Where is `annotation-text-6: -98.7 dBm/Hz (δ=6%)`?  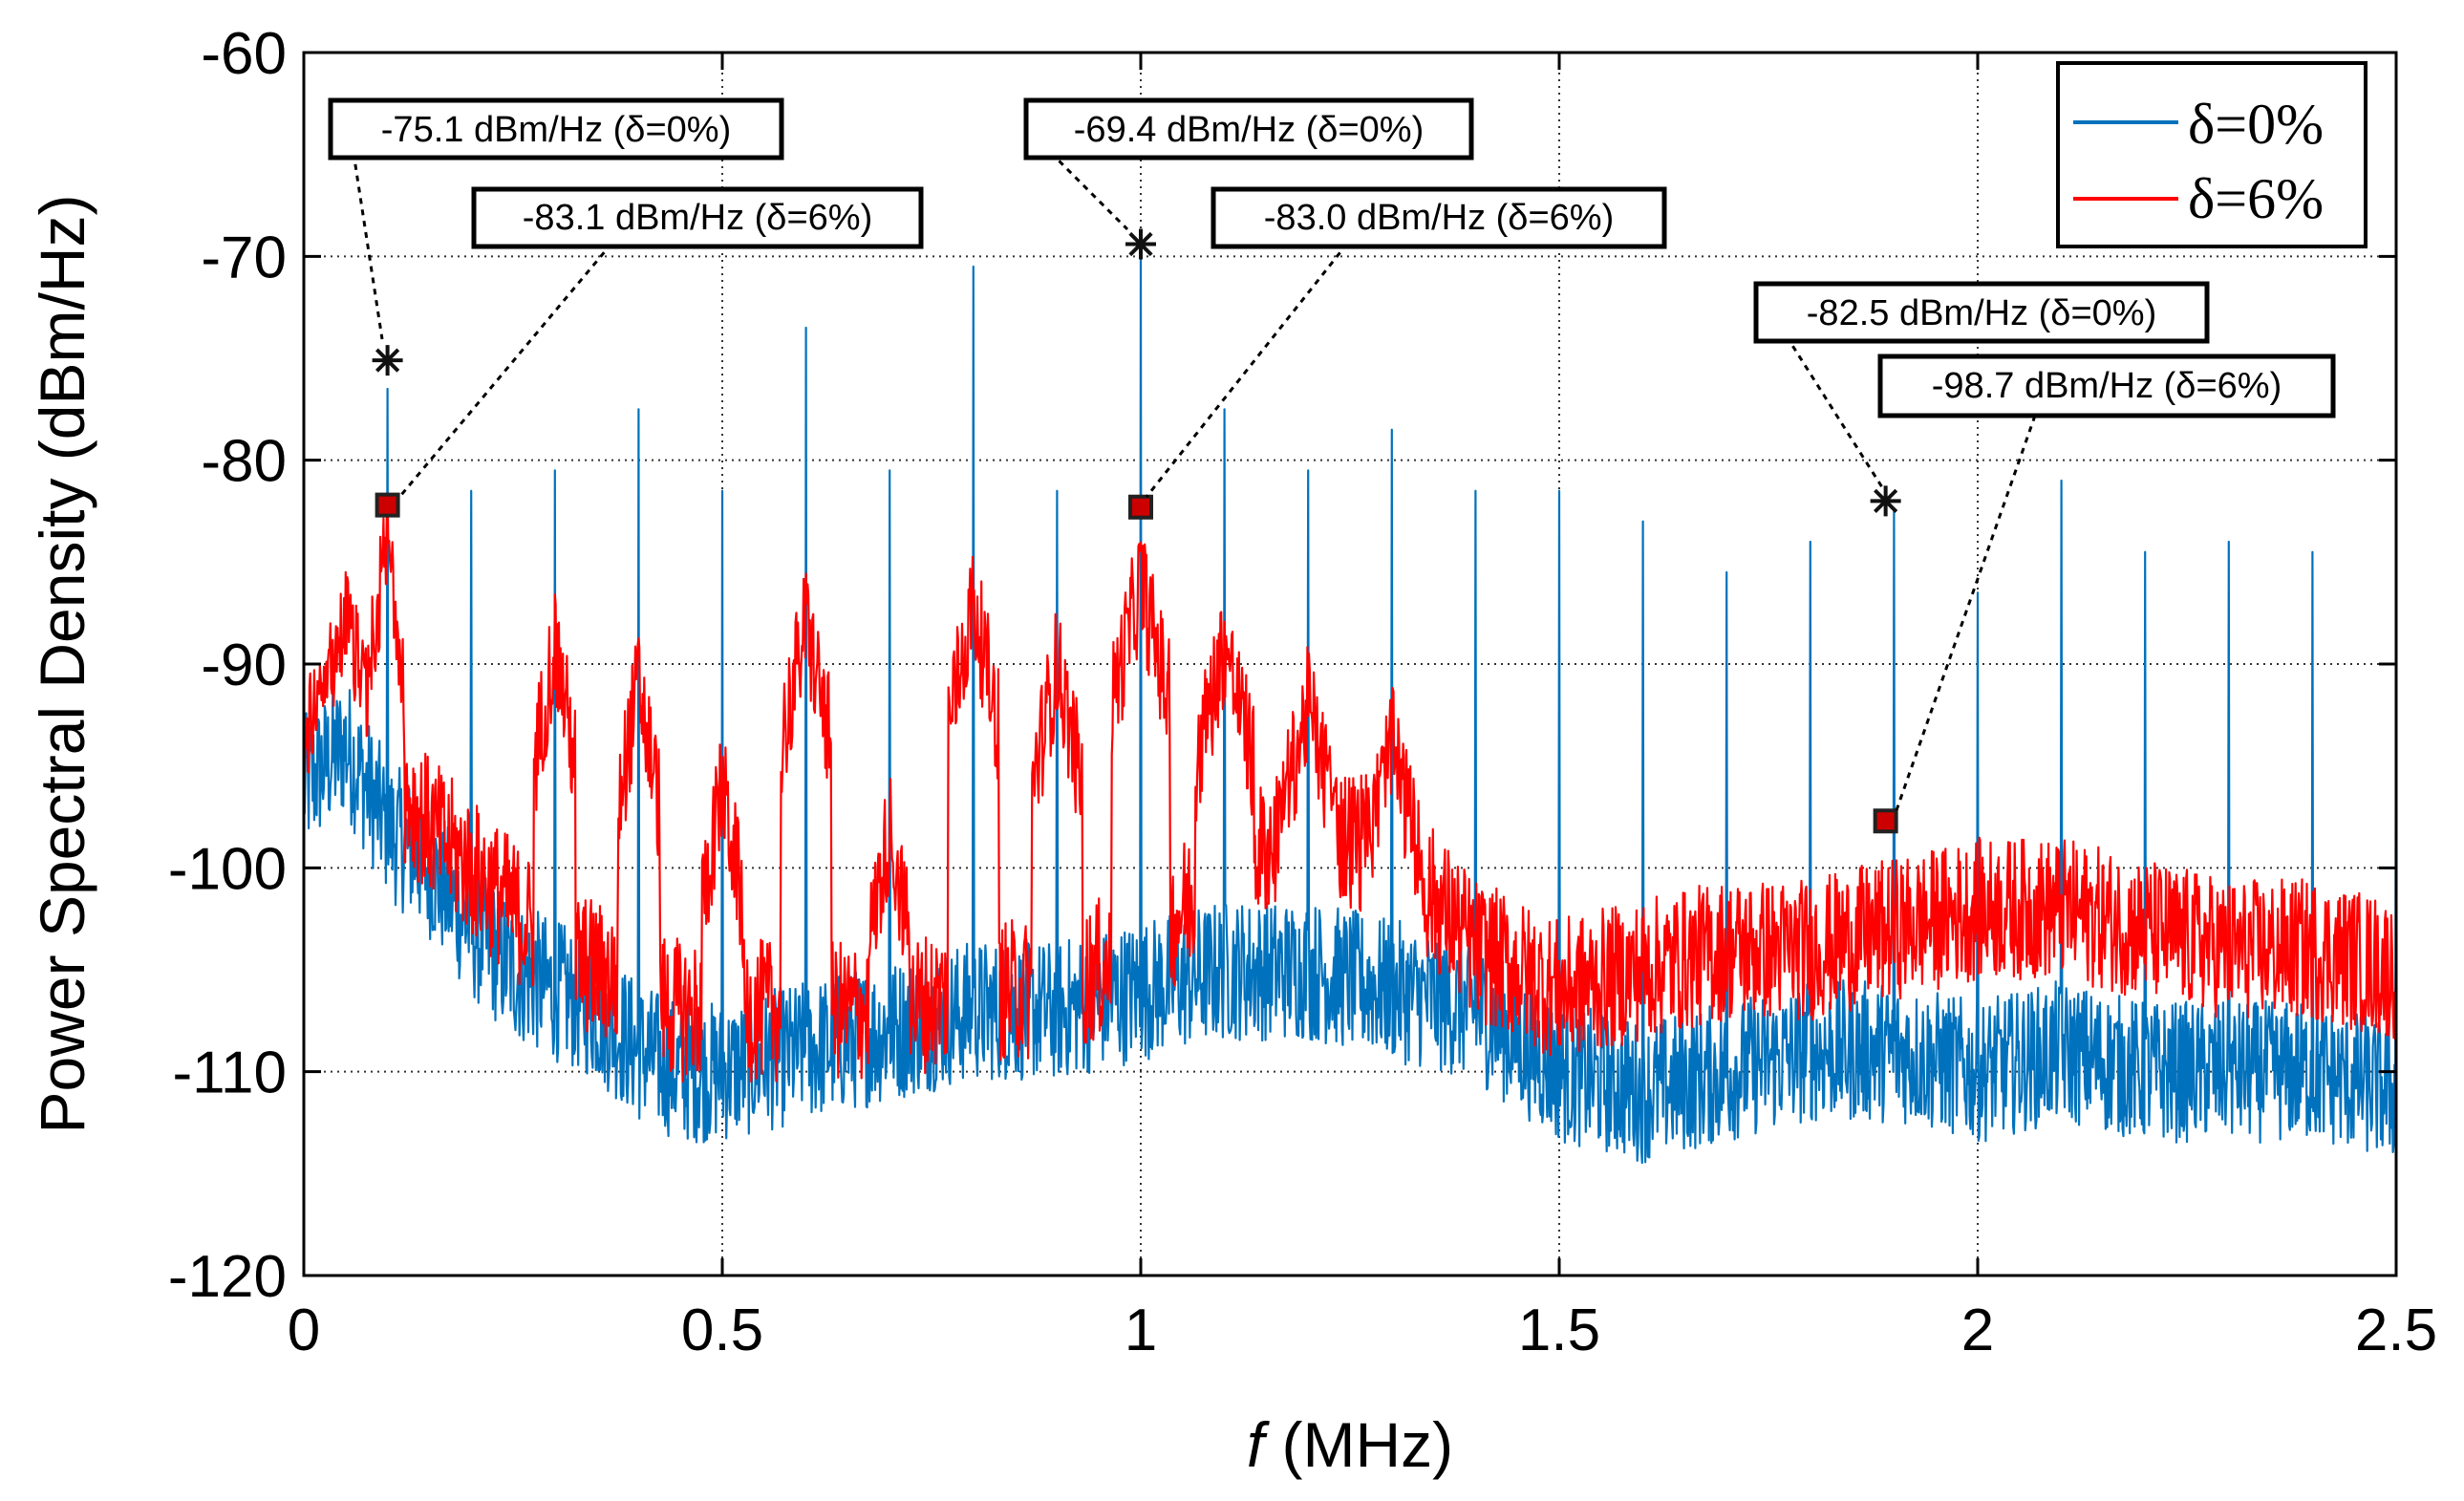 annotation-text-6: -98.7 dBm/Hz (δ=6%) is located at coordinates (2107, 386).